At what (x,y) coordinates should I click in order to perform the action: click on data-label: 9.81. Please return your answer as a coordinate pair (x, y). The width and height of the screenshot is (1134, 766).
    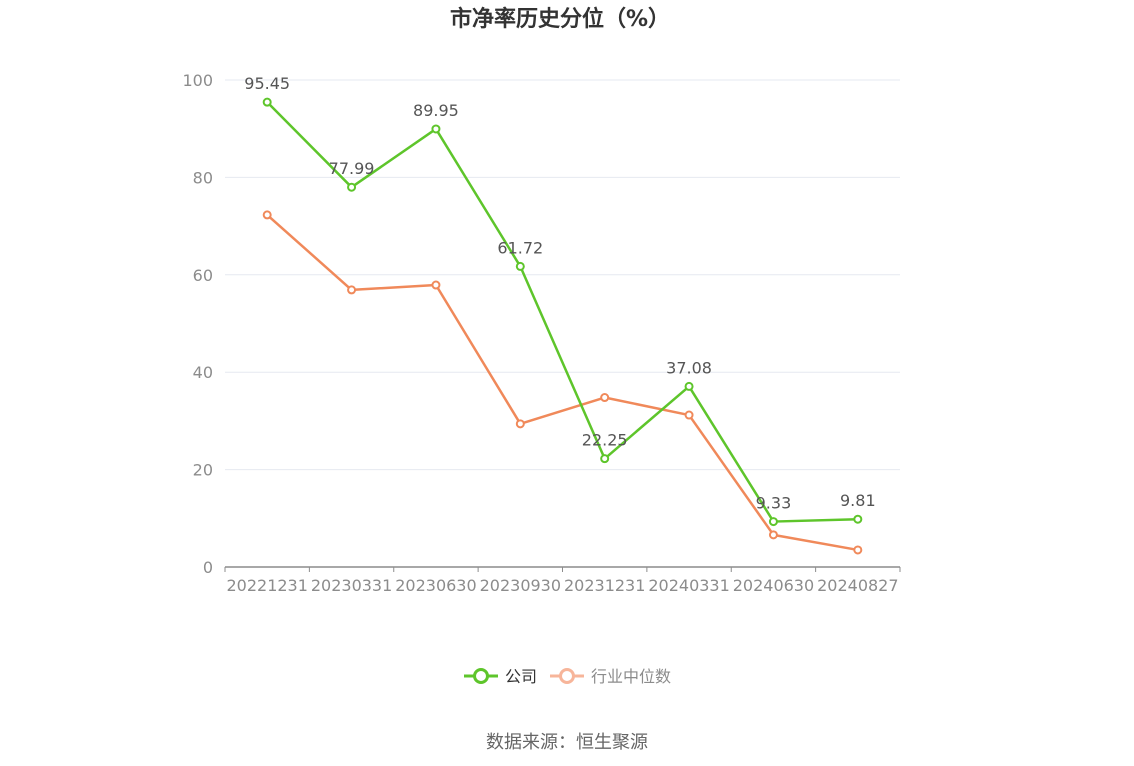
    Looking at the image, I should click on (858, 500).